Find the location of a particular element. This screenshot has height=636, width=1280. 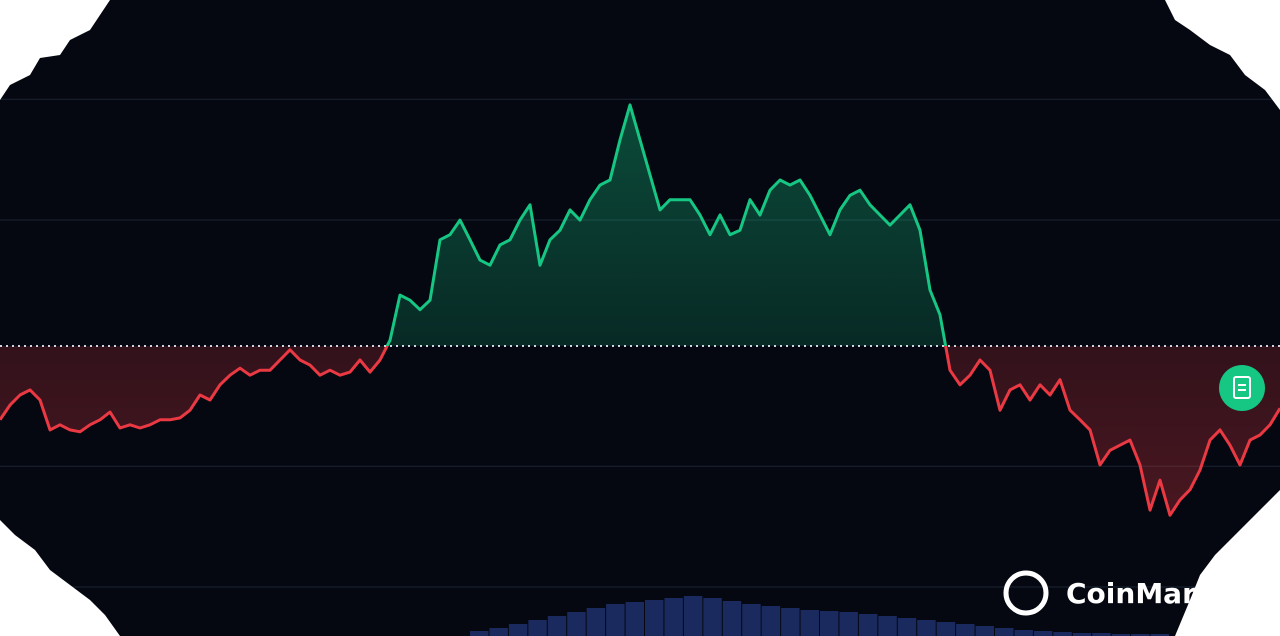

doc-button is located at coordinates (1242, 388).